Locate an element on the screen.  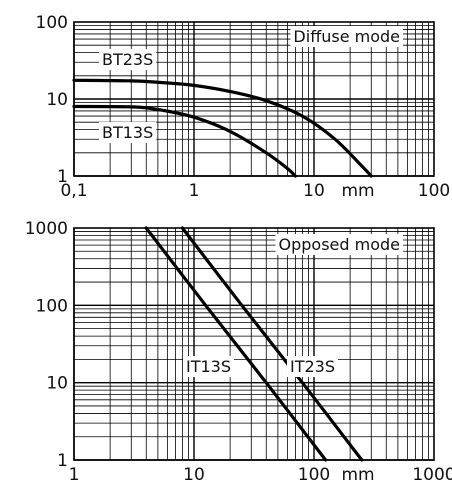
y-tick-labels: 1 10 100 1000 is located at coordinates (46, 345).